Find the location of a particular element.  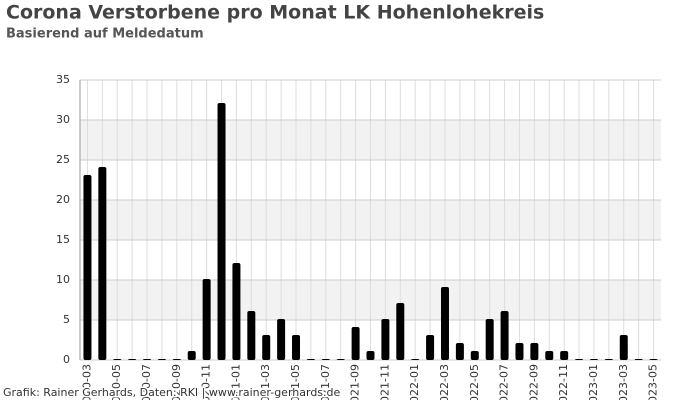

x-tick-label: 2021-07 is located at coordinates (325, 382).